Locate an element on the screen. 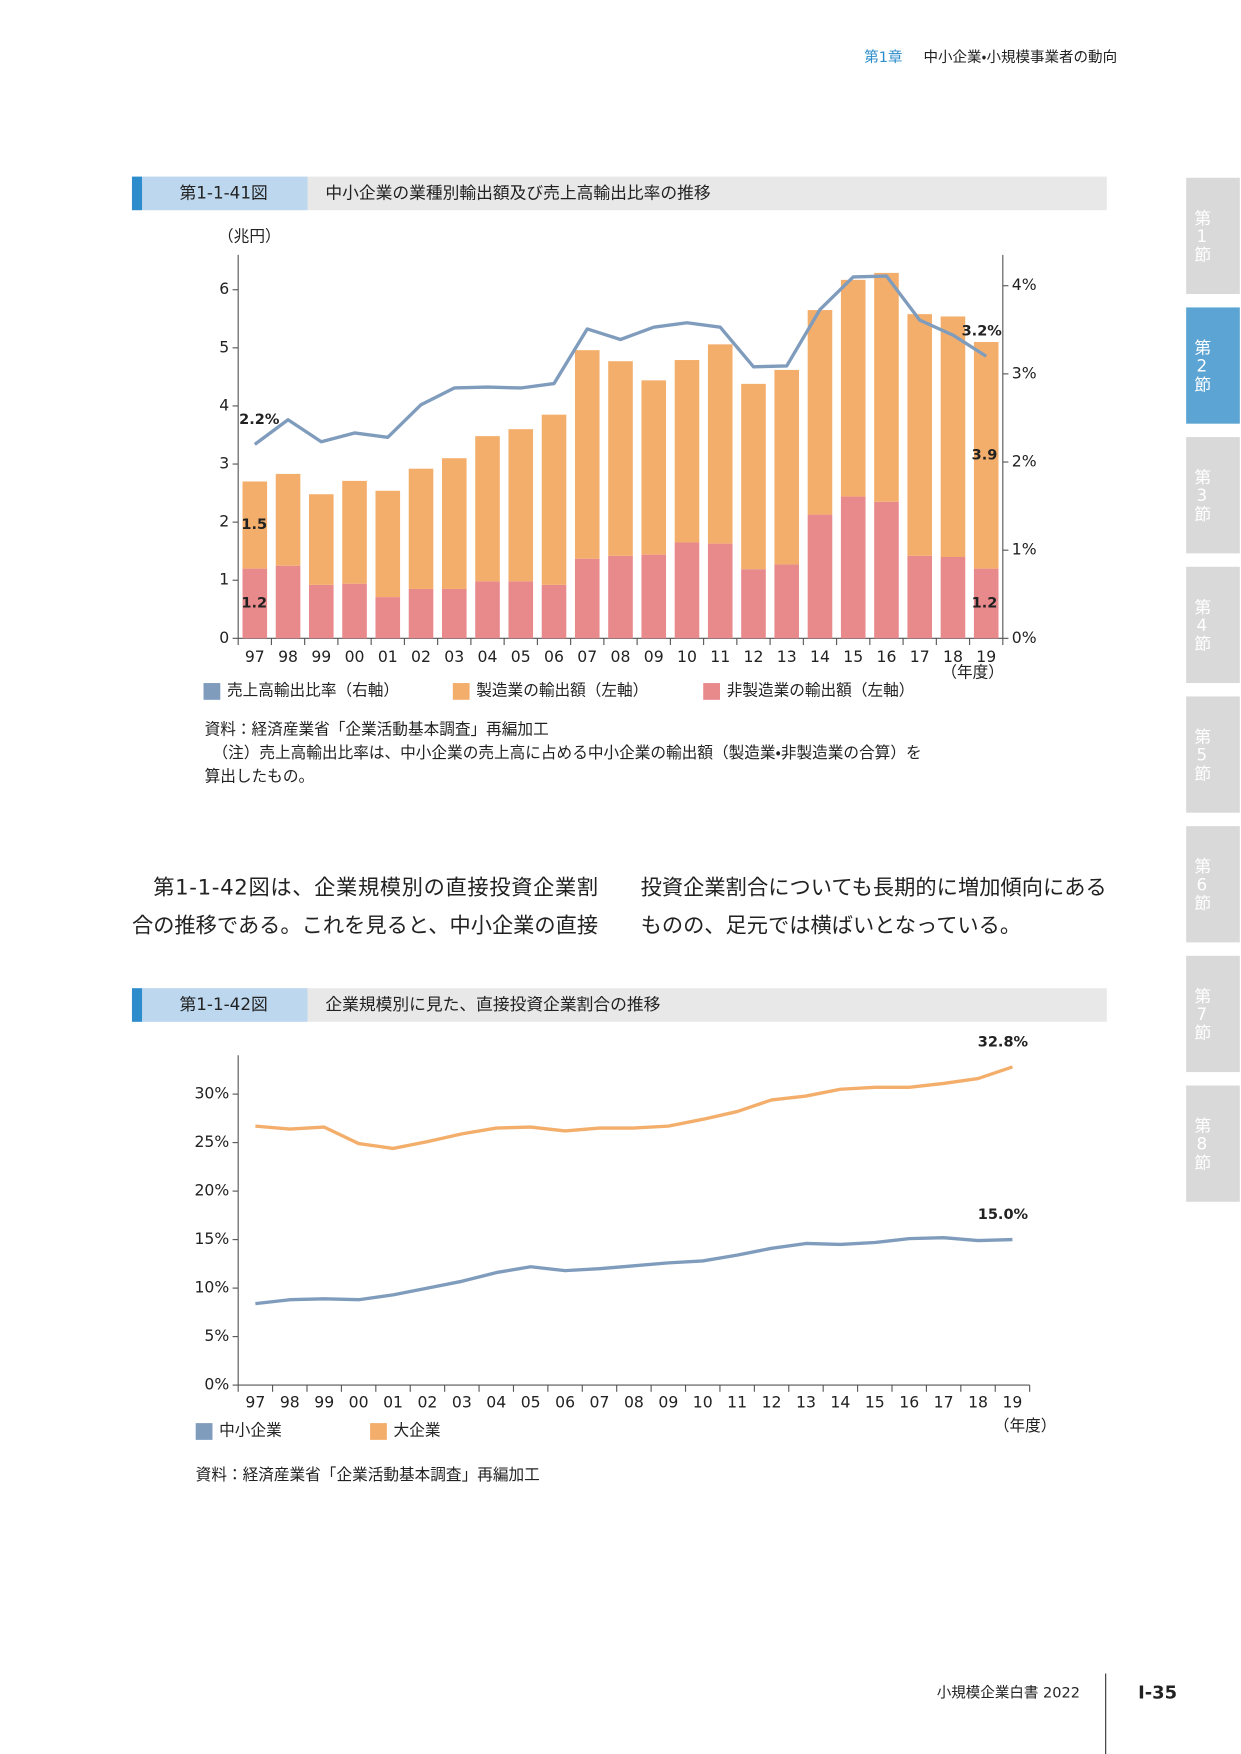  side-tab-label: 第6節 is located at coordinates (1202, 884).